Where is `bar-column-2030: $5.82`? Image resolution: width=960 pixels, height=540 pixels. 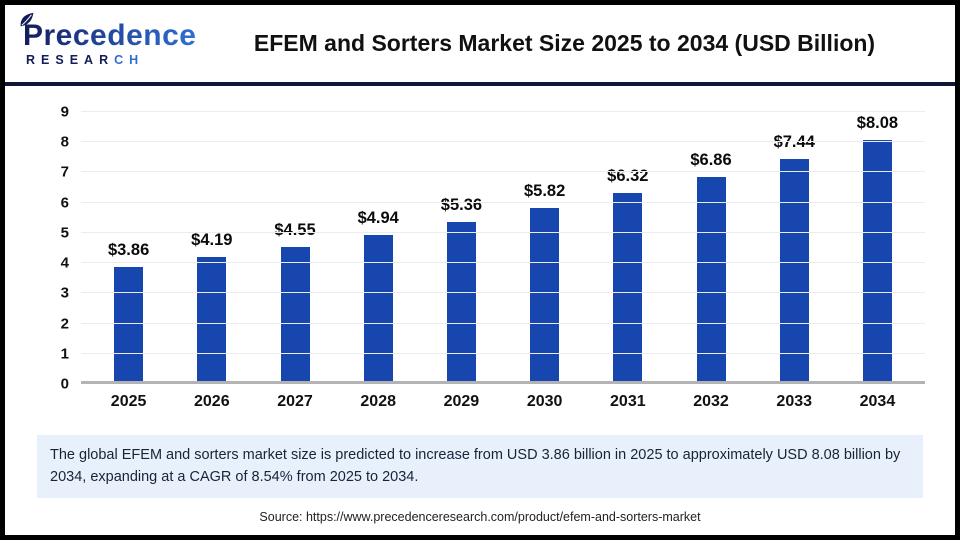
bar-column-2030: $5.82 is located at coordinates (544, 248).